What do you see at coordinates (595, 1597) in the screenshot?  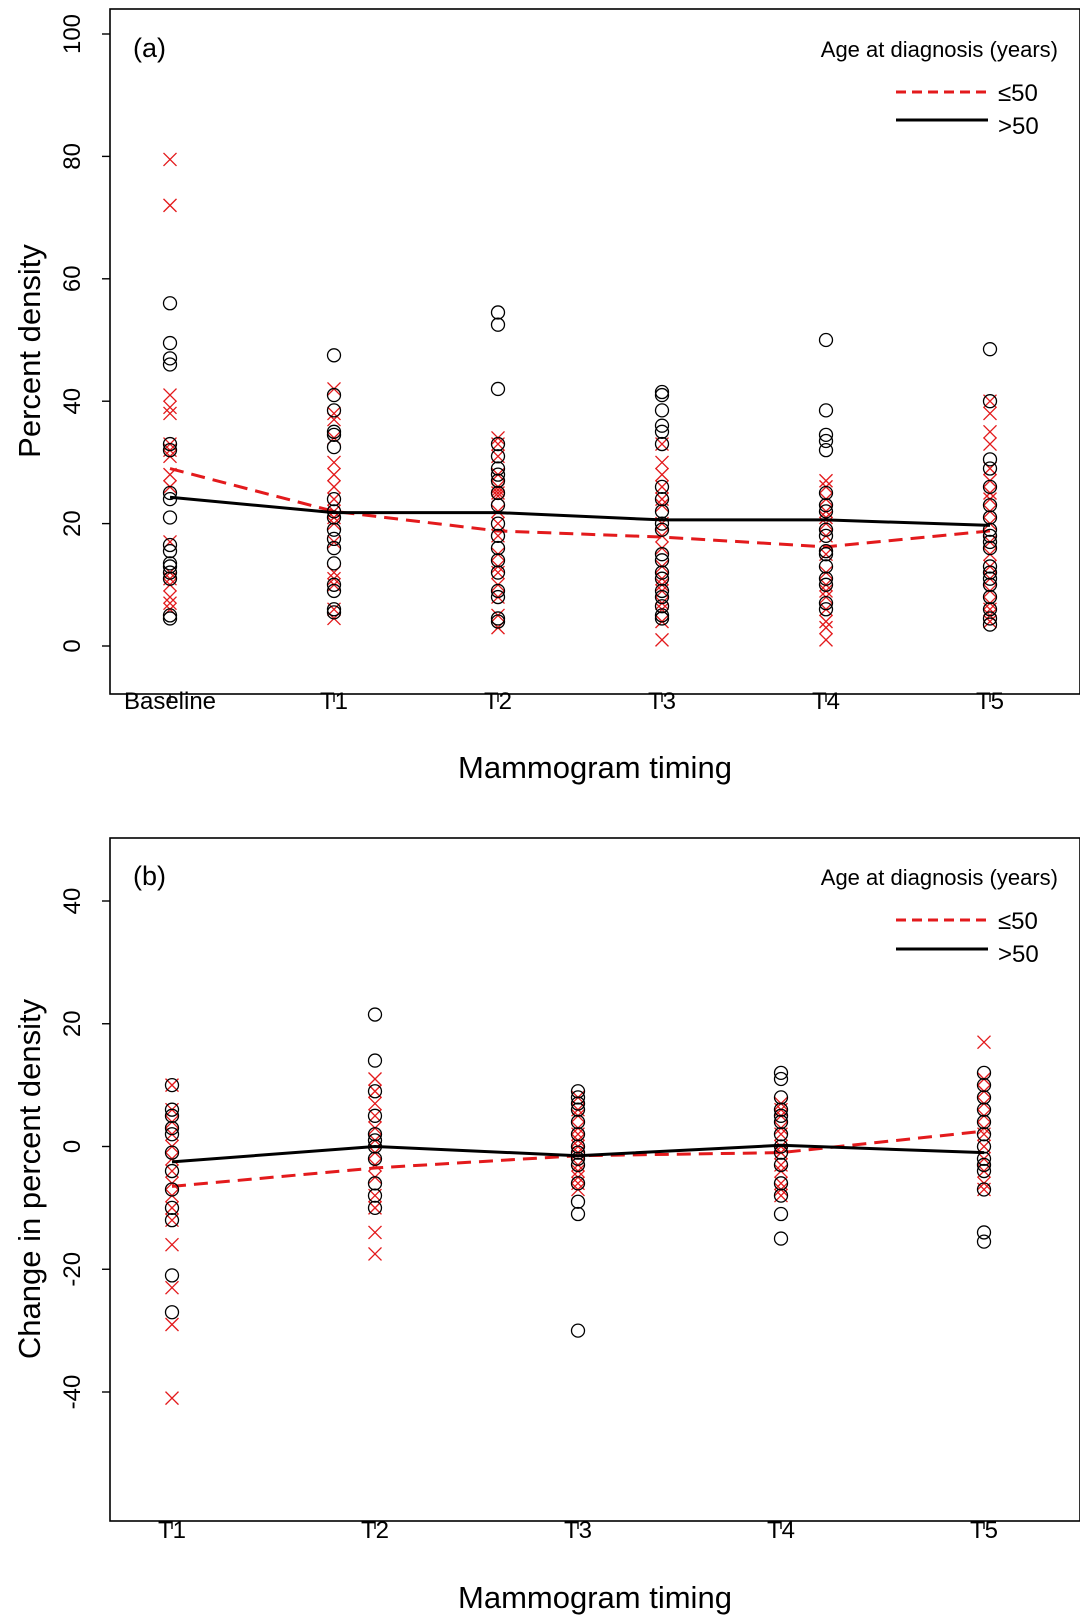 I see `panel-b-x-axis-title: Mammogram timing` at bounding box center [595, 1597].